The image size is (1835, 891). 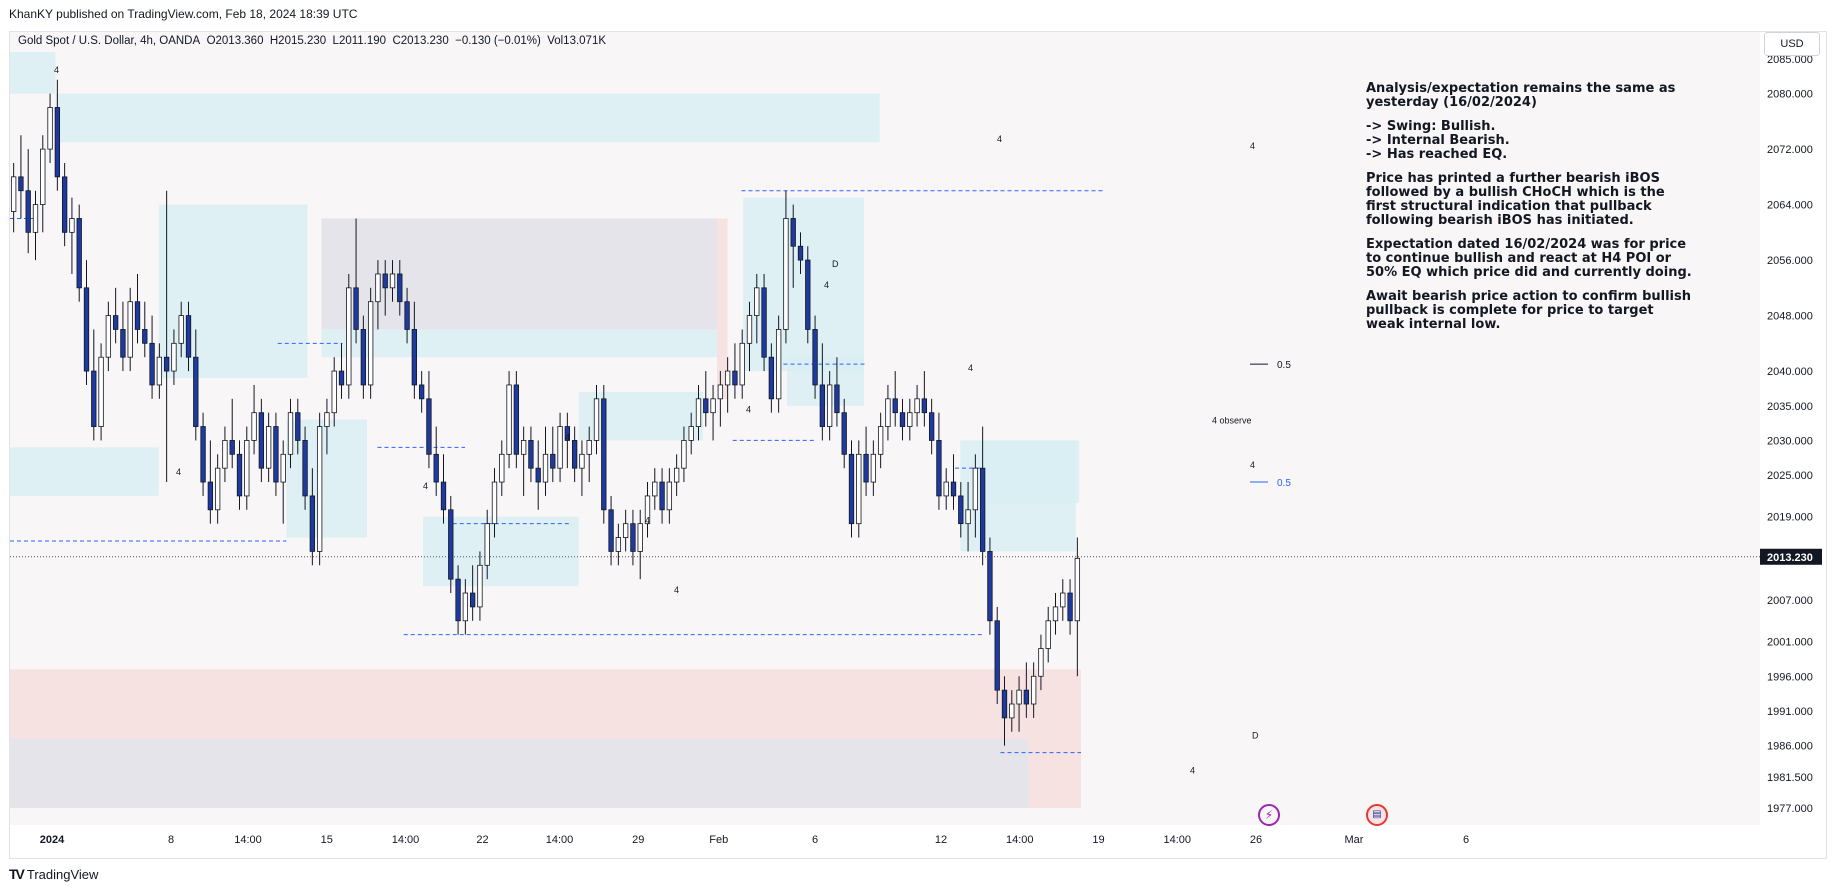 What do you see at coordinates (109, 41) in the screenshot?
I see `symbol-name: Gold Spot / U.S. Dollar, 4h, OANDA` at bounding box center [109, 41].